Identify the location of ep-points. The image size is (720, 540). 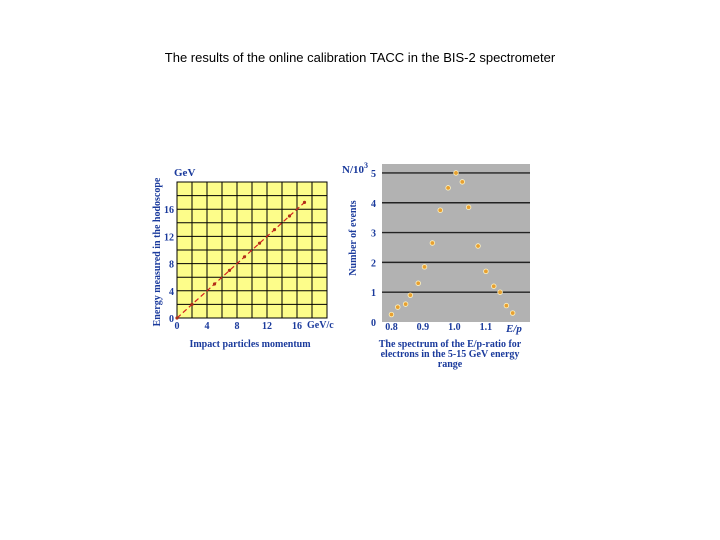
(452, 244).